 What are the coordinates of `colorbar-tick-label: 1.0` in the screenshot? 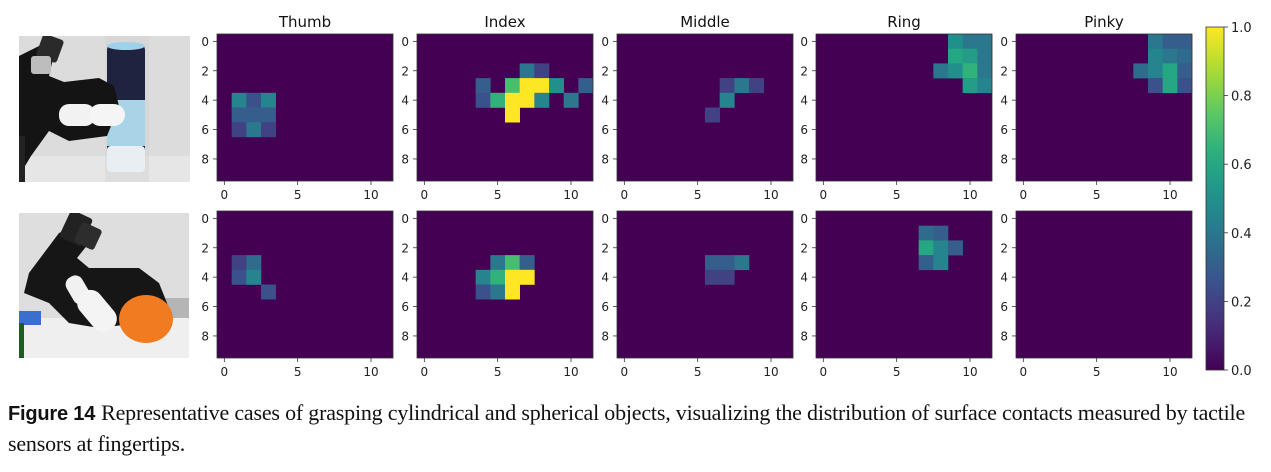 It's located at (1241, 28).